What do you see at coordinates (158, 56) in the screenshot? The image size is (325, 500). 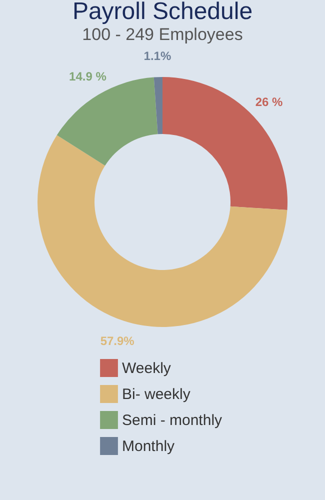 I see `data-label: 1.1%` at bounding box center [158, 56].